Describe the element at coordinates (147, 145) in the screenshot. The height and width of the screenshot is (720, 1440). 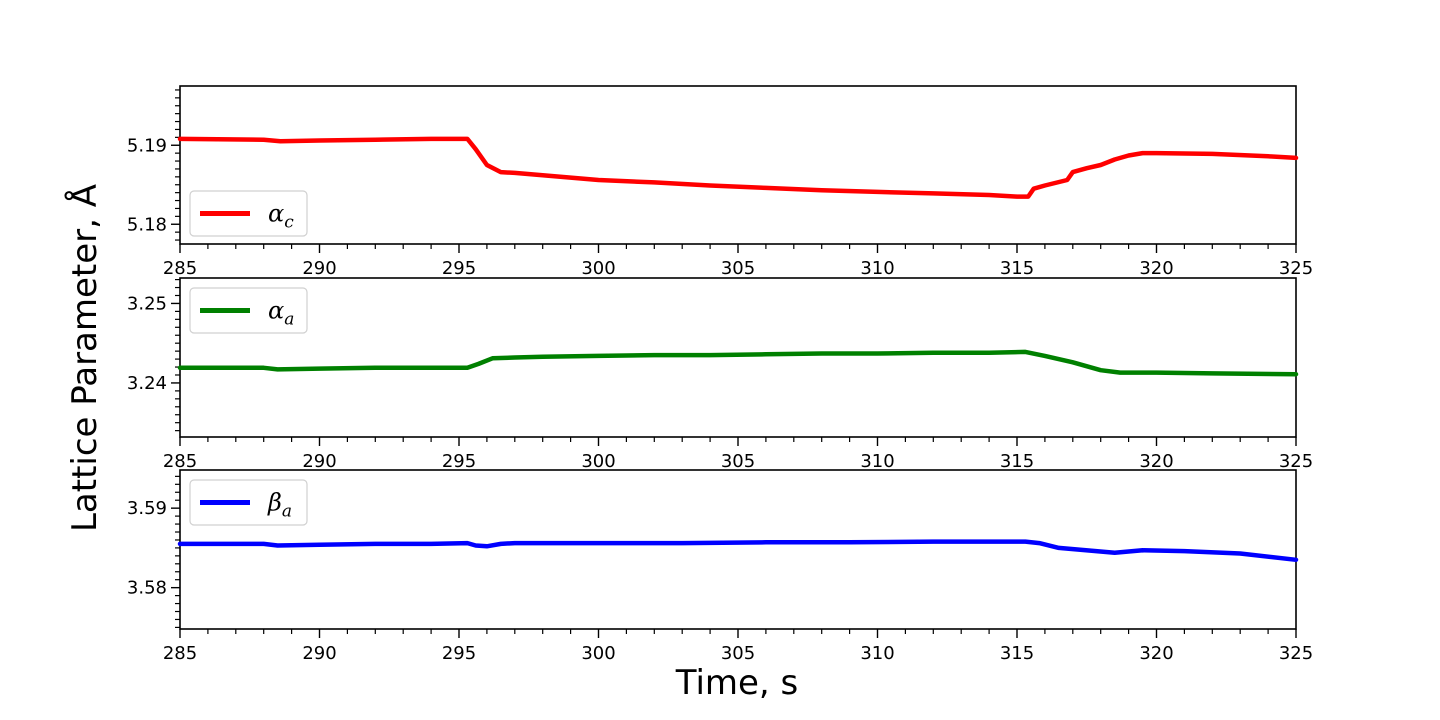
I see `y-tick-label: 5.19` at that location.